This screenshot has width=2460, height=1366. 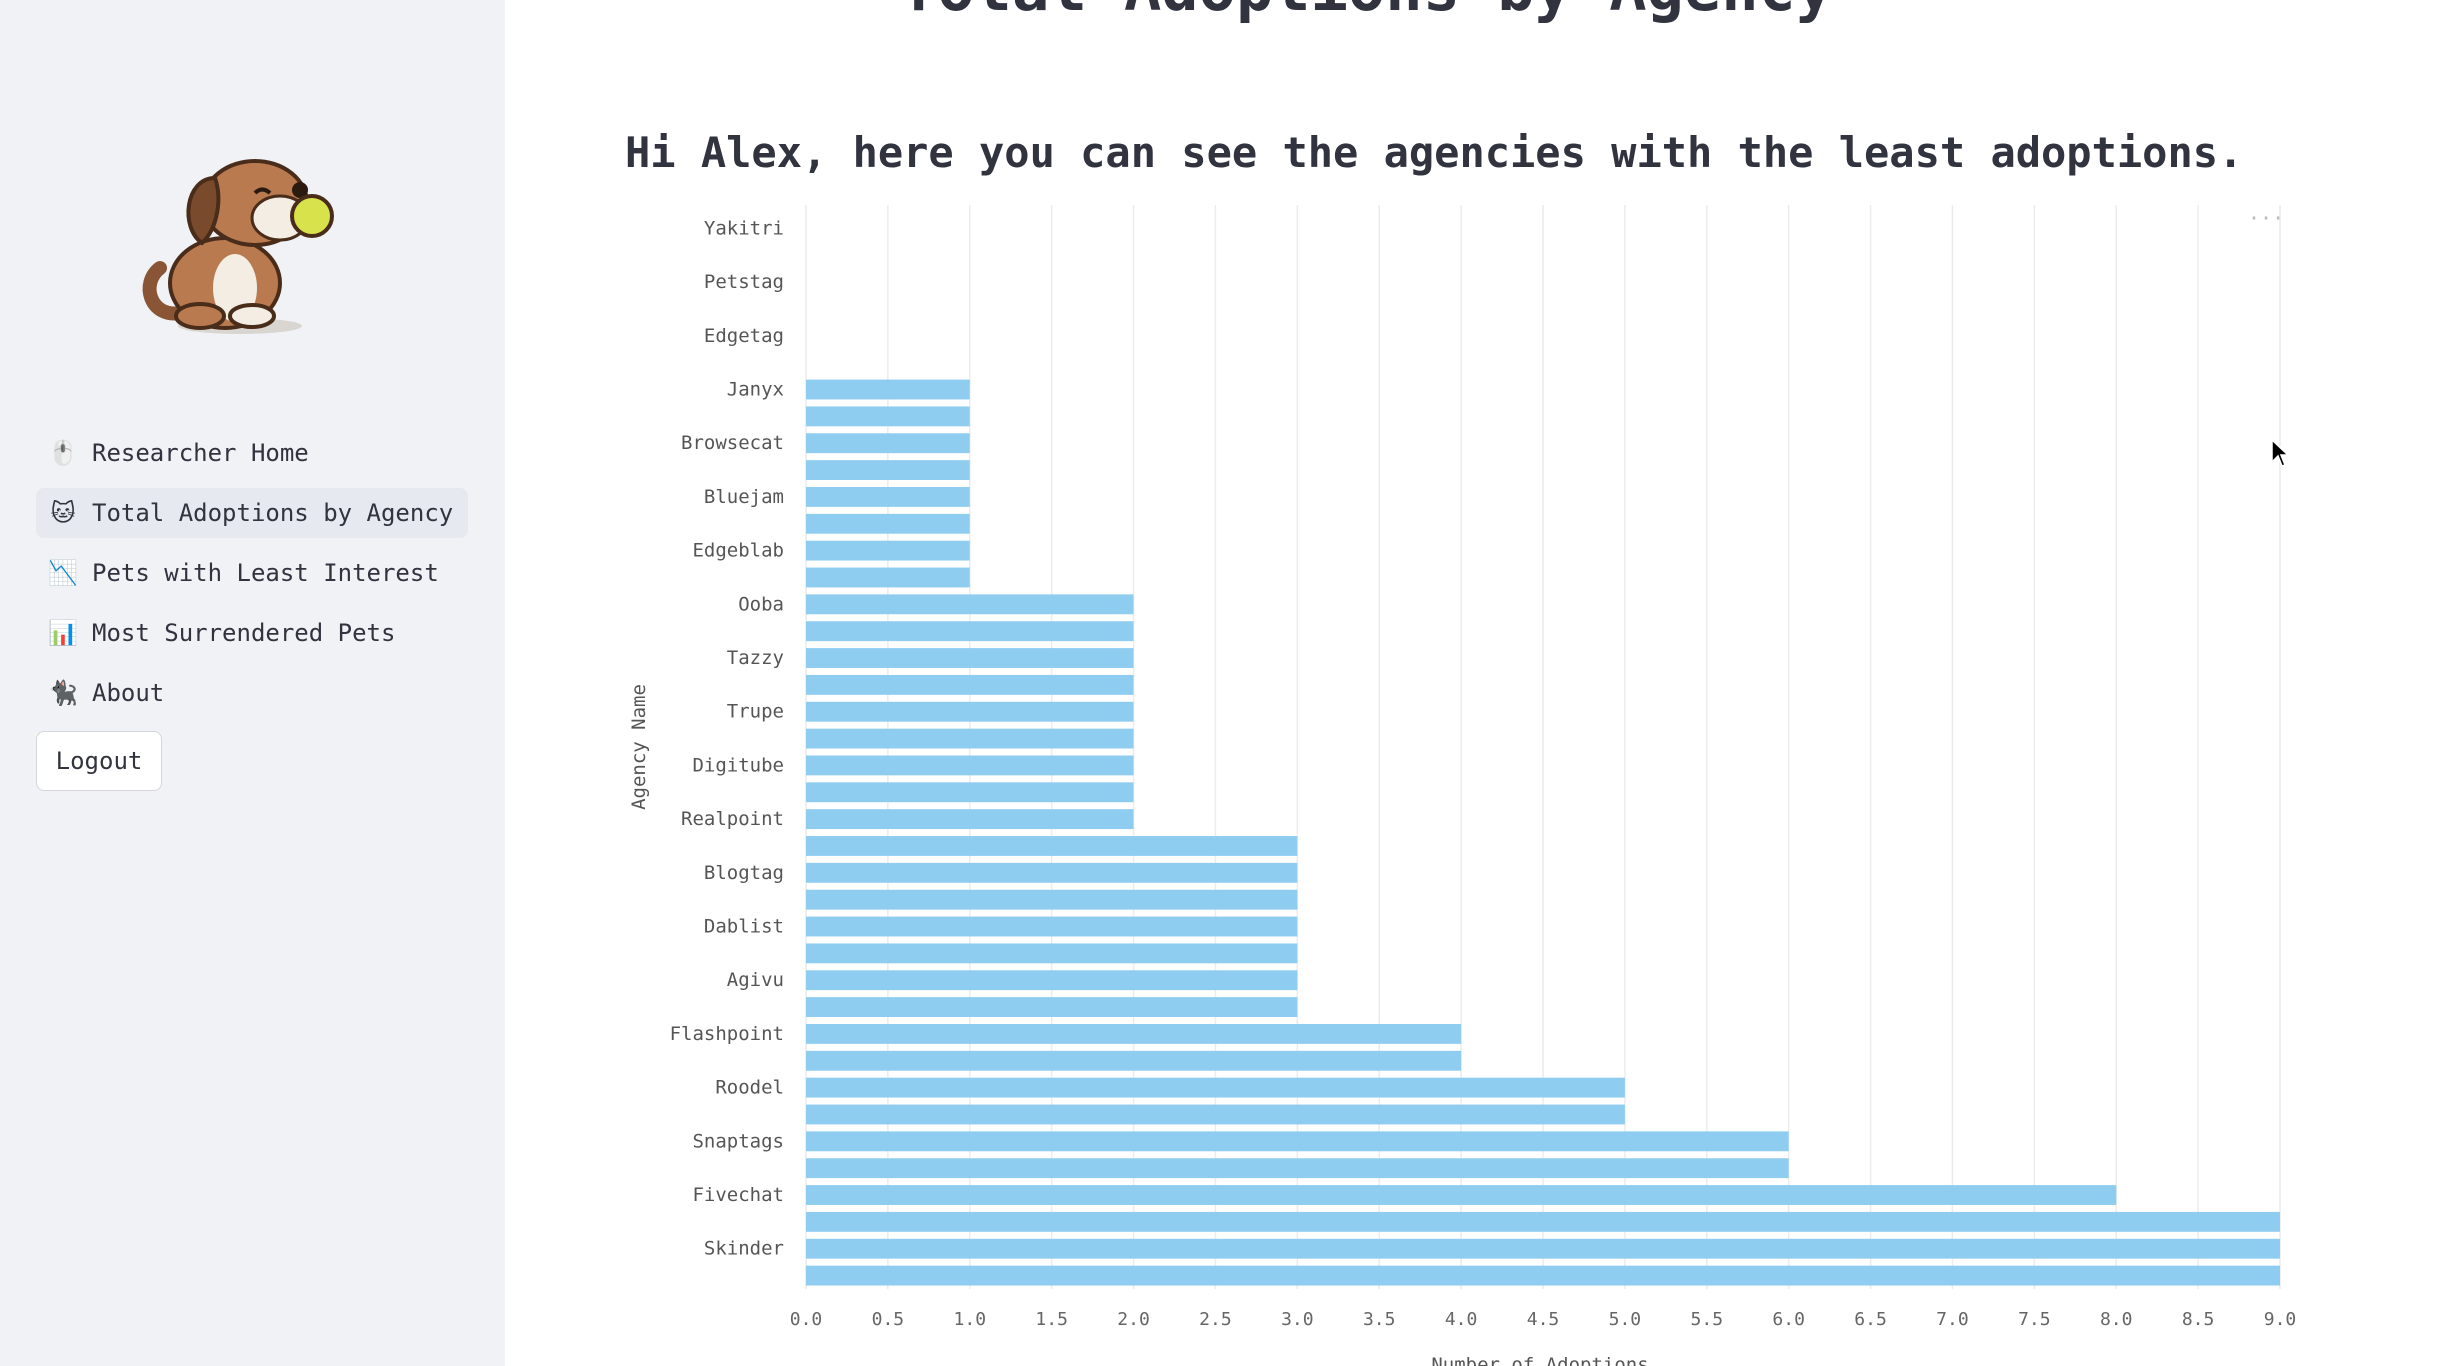 I want to click on x-tick-label: 0.0, so click(x=806, y=1319).